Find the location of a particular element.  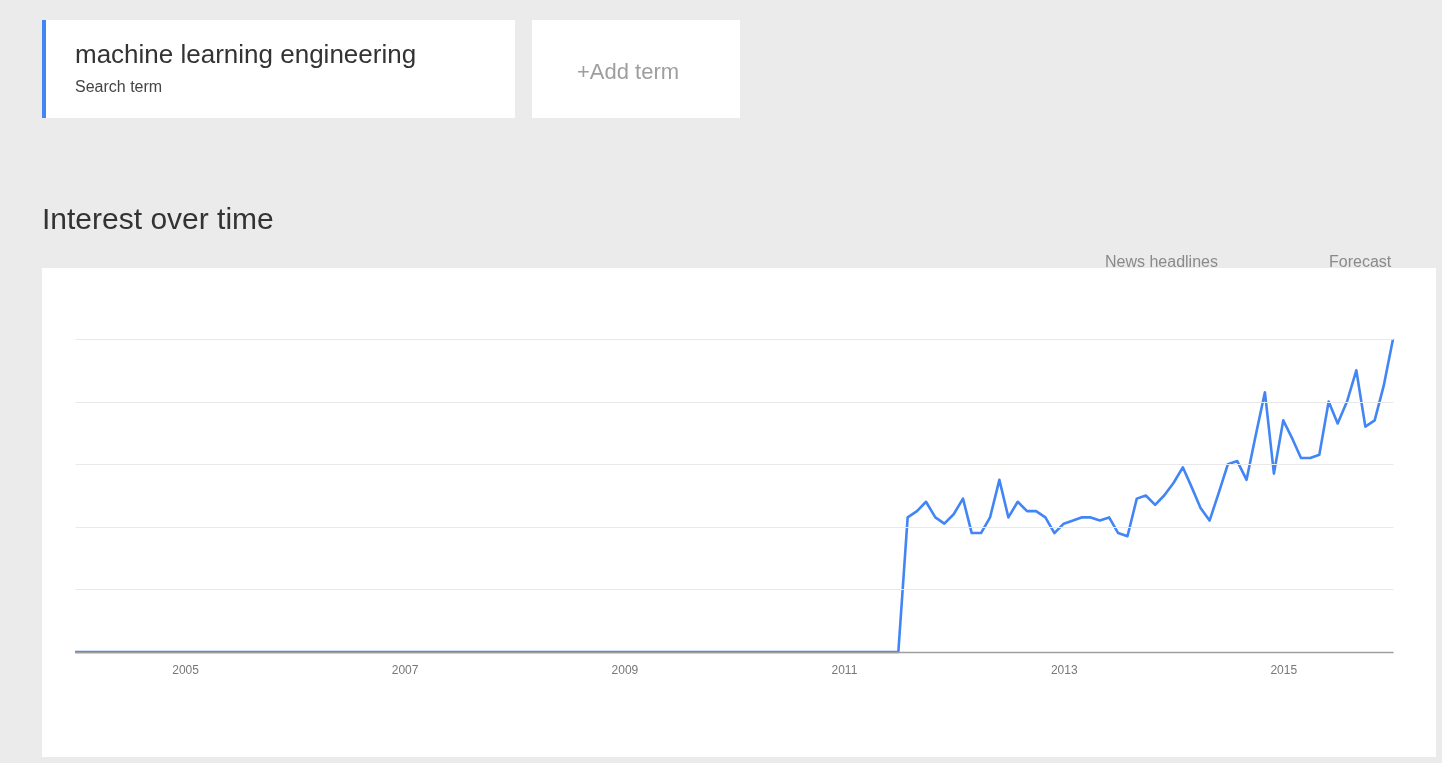

text: Forecast is located at coordinates (1360, 261).